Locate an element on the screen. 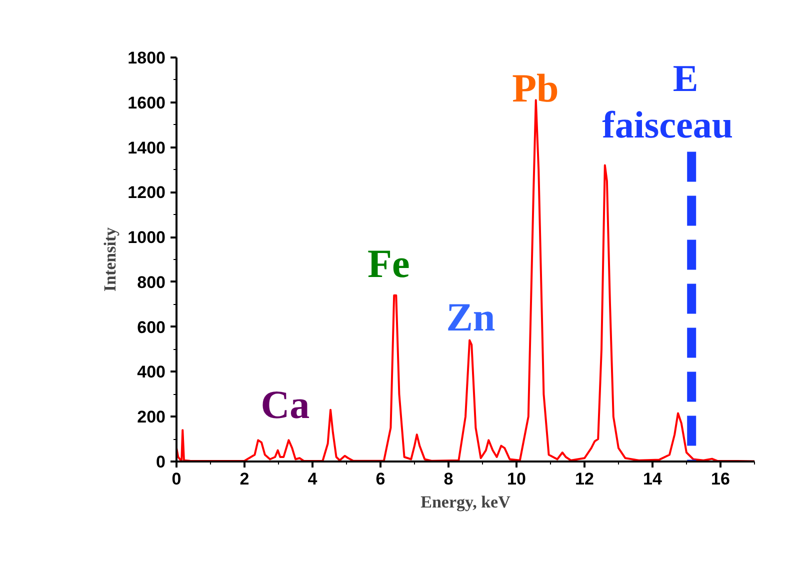 The height and width of the screenshot is (571, 803). x-tick-label: 6 is located at coordinates (381, 479).